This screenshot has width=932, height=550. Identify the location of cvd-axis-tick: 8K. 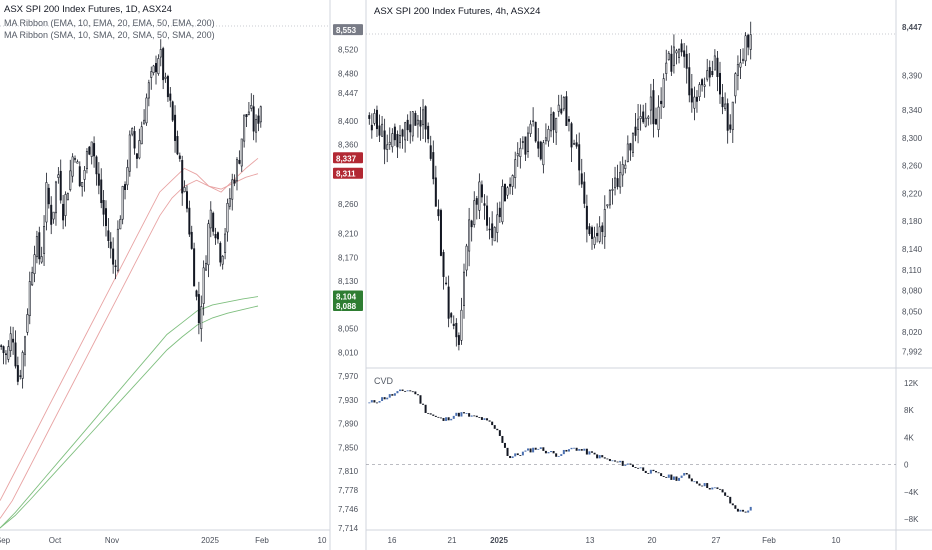
(909, 410).